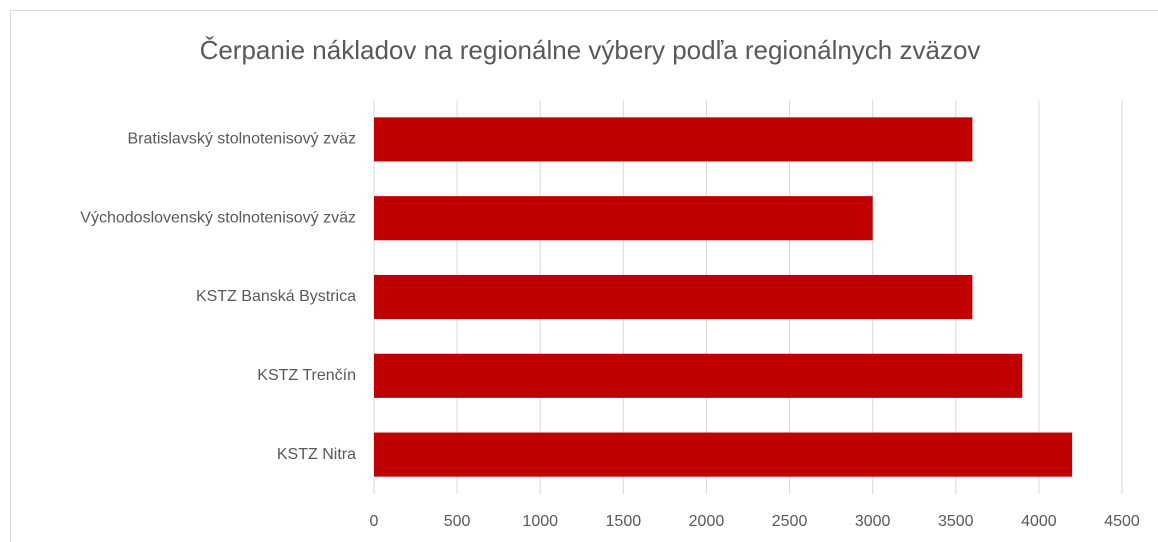  What do you see at coordinates (218, 217) in the screenshot?
I see `y-tick-label: Východoslovenský stolnotenisový zväz` at bounding box center [218, 217].